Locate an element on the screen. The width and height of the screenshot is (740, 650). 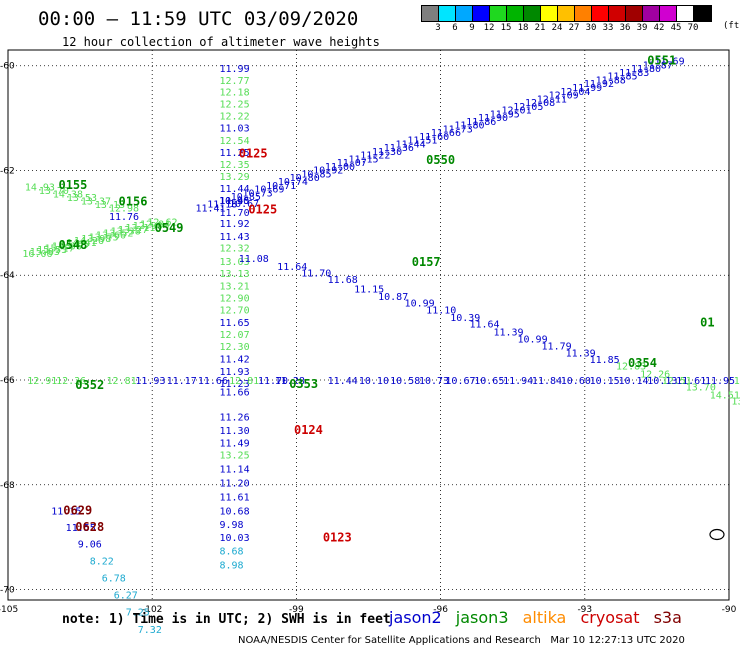
swh-label: 11.84 is located at coordinates (547, 381).